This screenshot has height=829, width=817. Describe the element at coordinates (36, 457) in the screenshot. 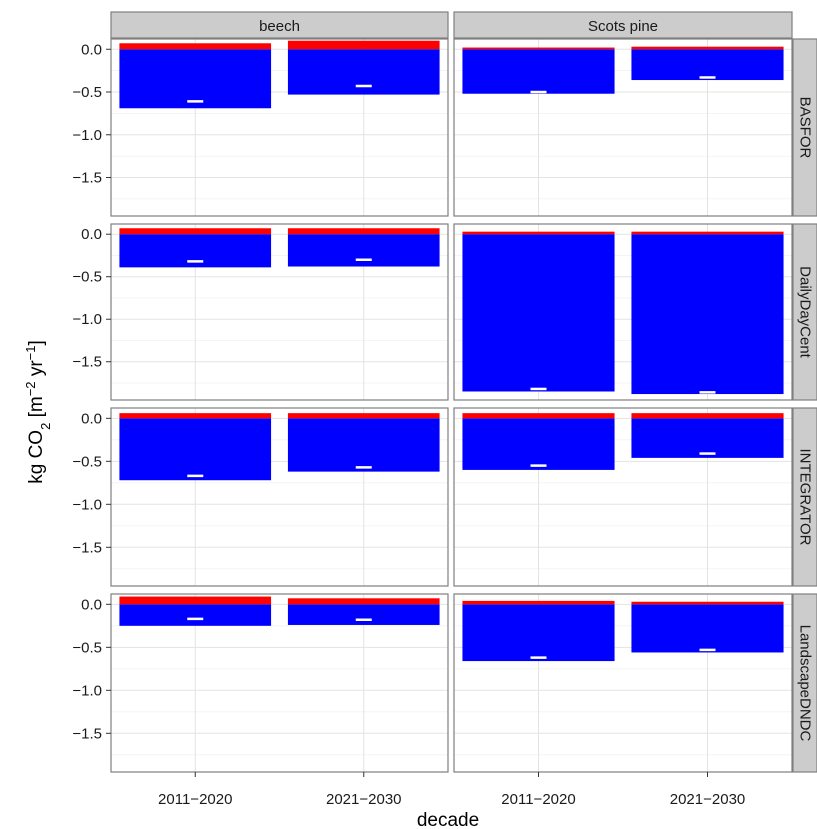

I see `y-axis-title-prefix: kg CO` at that location.